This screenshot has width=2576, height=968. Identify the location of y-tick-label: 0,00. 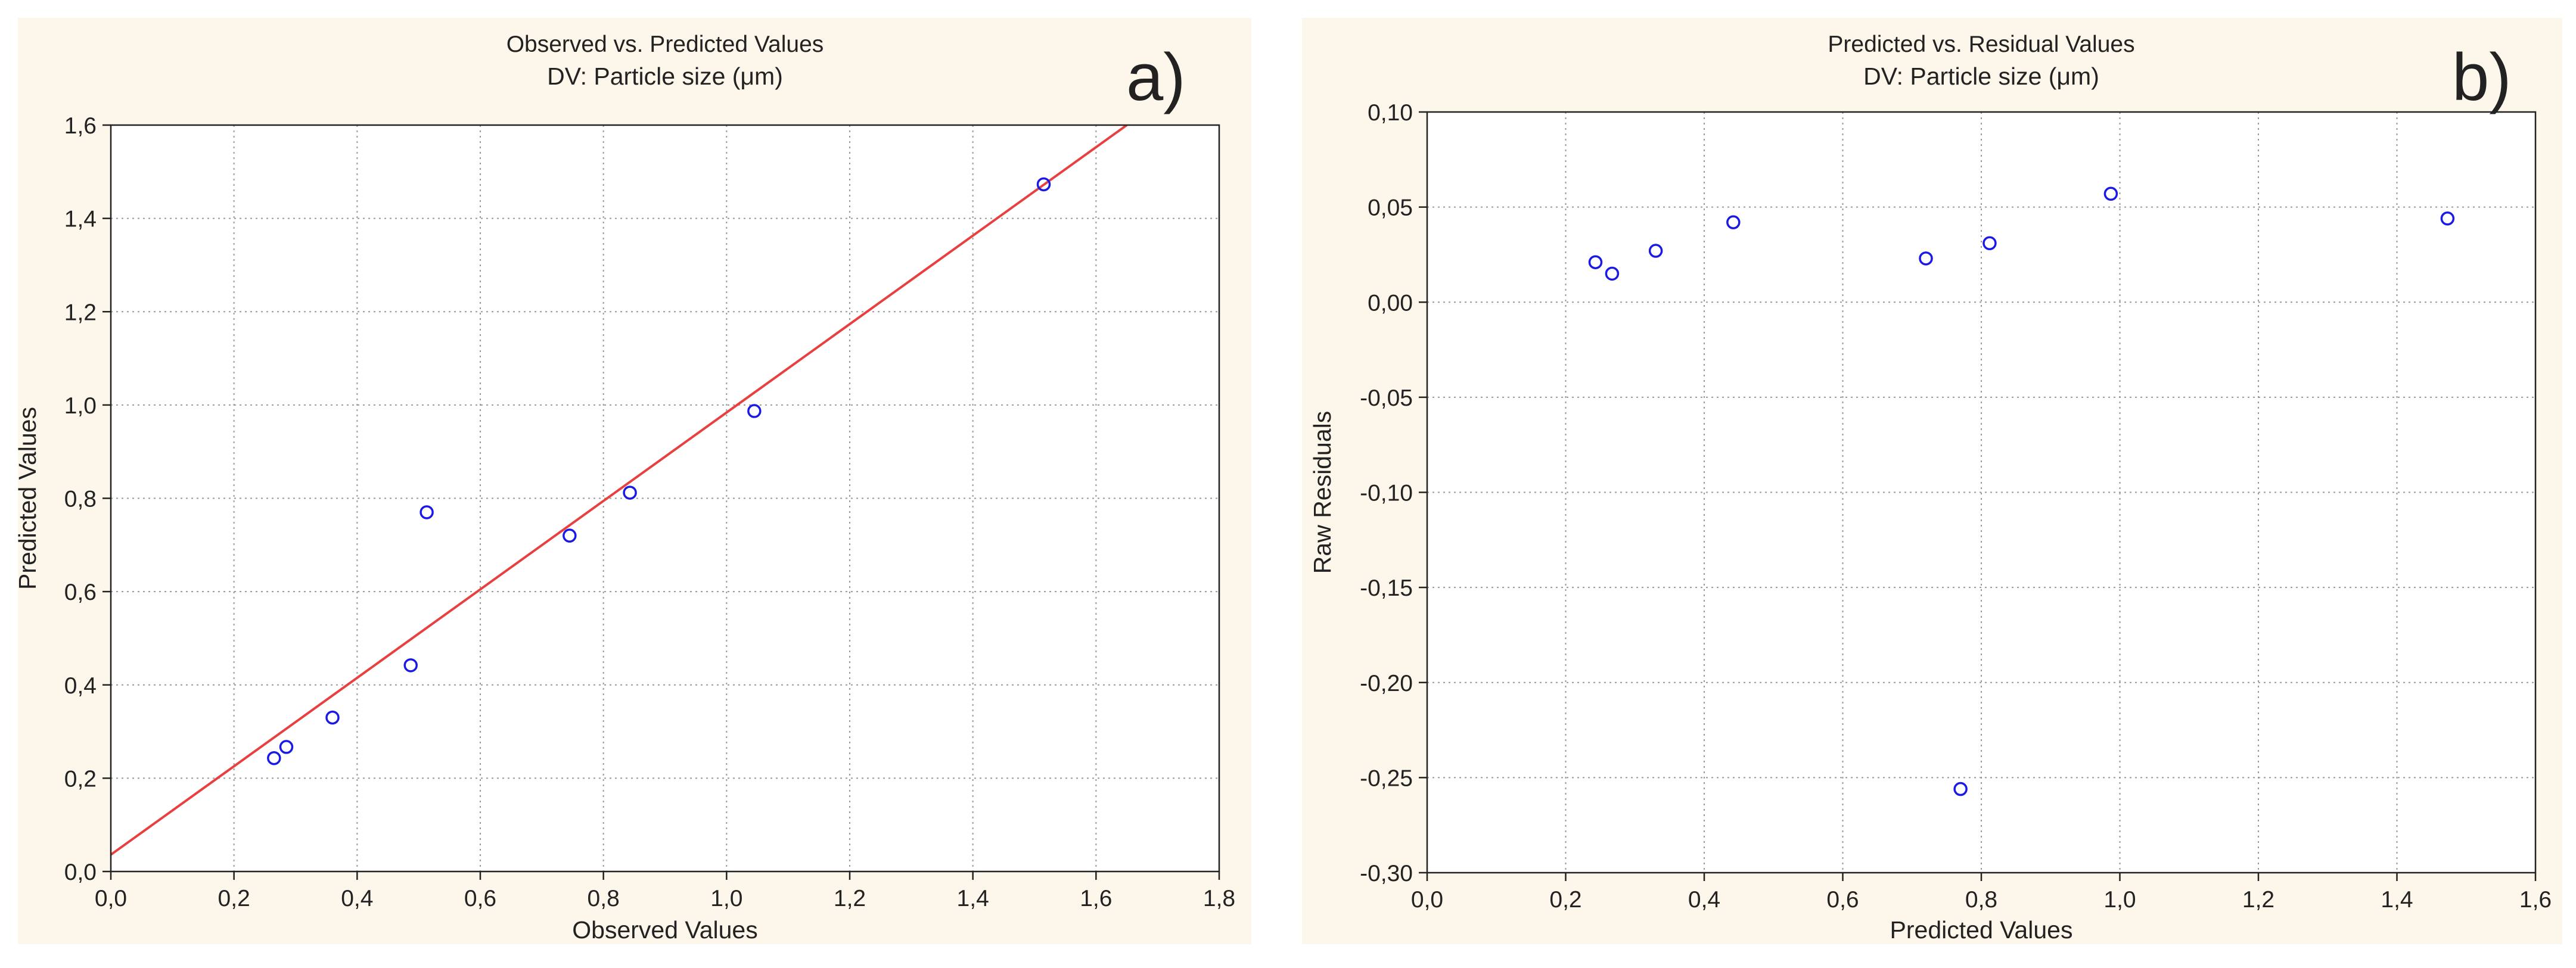
(1390, 303).